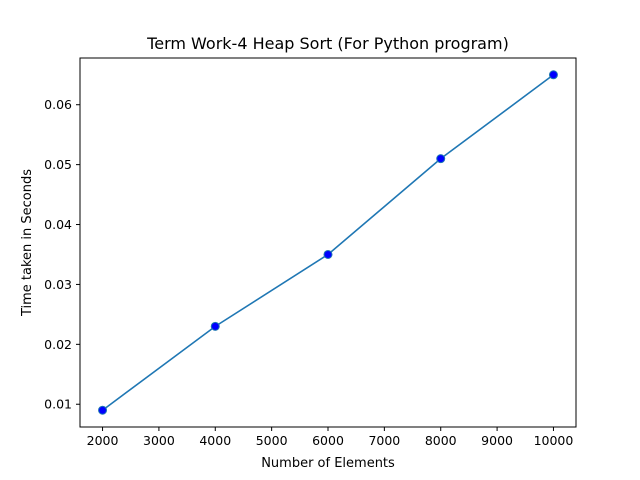  What do you see at coordinates (272, 440) in the screenshot?
I see `x-tick-label: 5000` at bounding box center [272, 440].